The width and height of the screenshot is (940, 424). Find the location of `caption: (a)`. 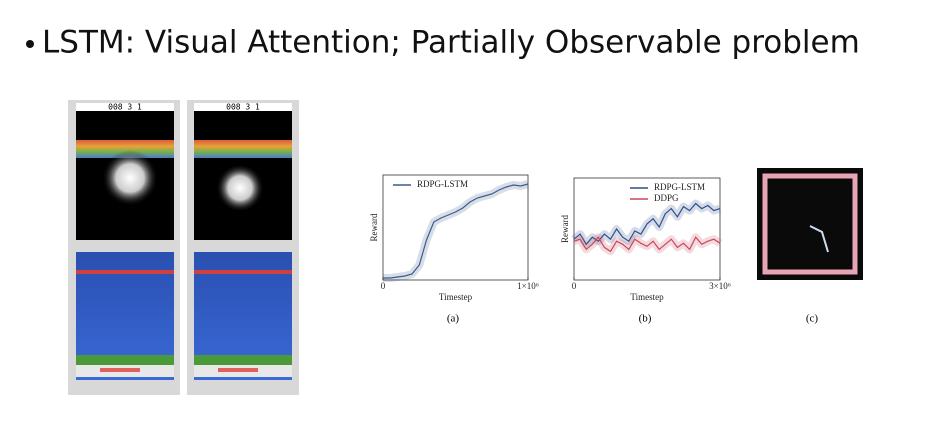

caption: (a) is located at coordinates (453, 319).